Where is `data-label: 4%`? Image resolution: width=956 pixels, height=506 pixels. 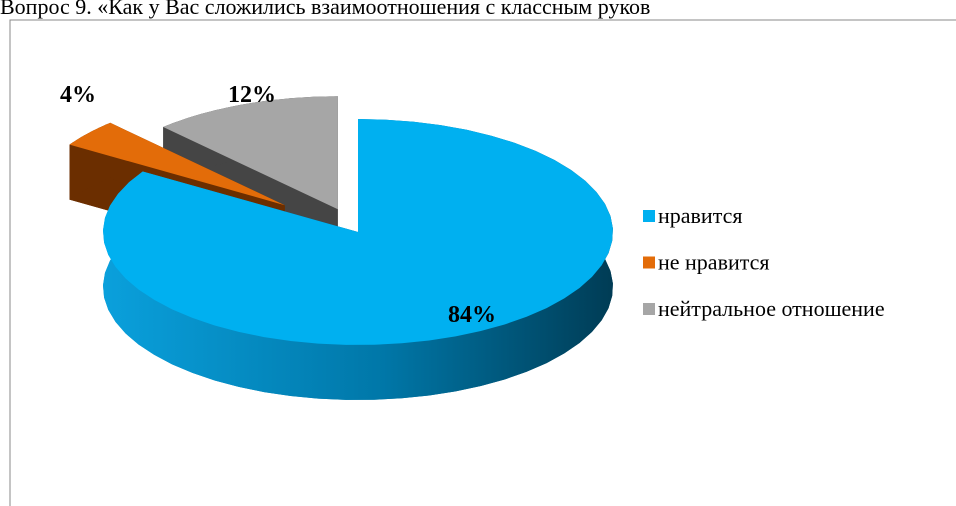 data-label: 4% is located at coordinates (78, 95).